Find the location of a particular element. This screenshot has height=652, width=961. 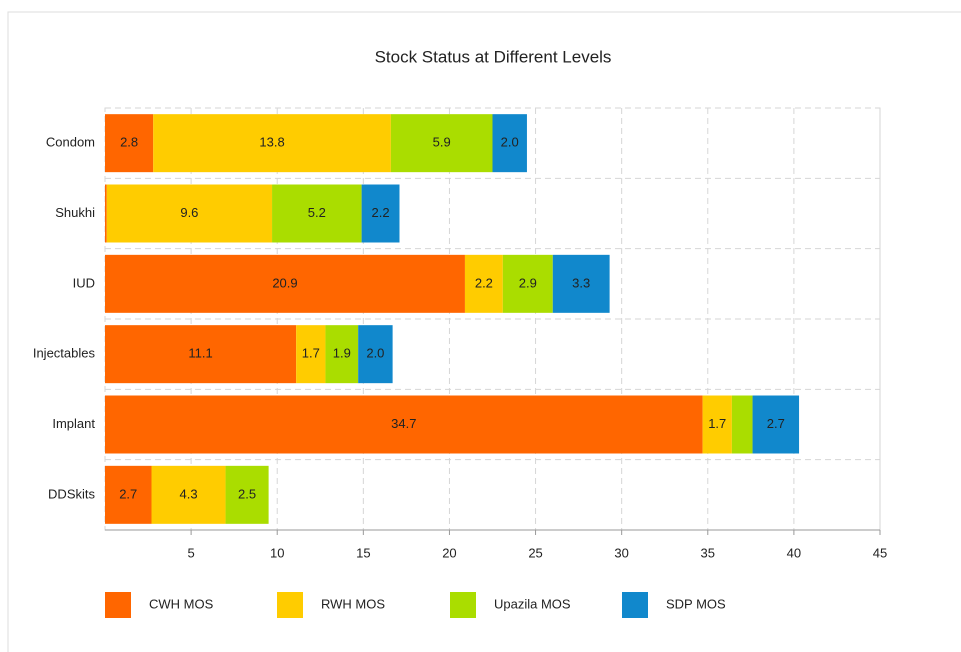

data-label: 4.3 is located at coordinates (188, 493).